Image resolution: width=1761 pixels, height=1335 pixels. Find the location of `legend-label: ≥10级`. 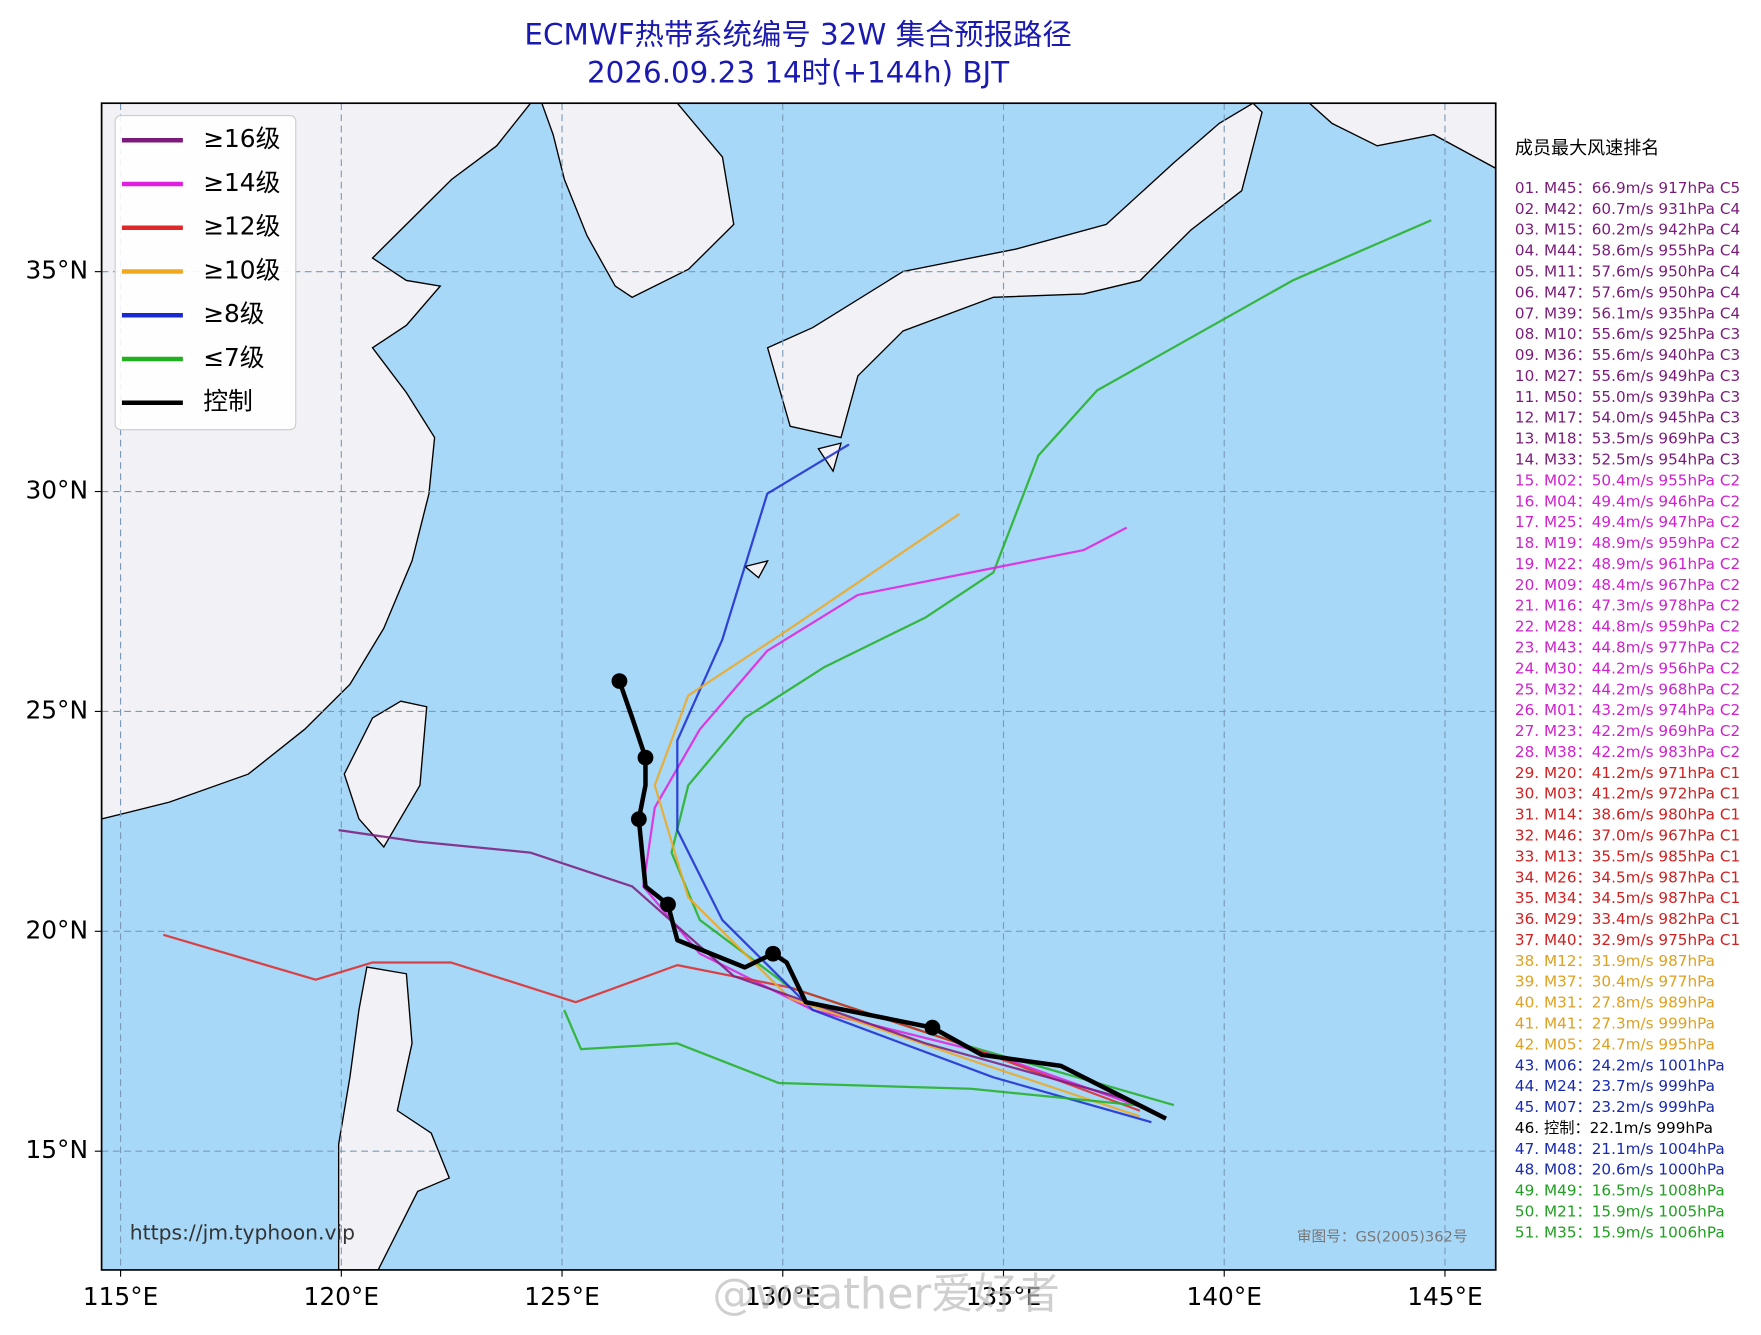

legend-label: ≥10级 is located at coordinates (241, 270).